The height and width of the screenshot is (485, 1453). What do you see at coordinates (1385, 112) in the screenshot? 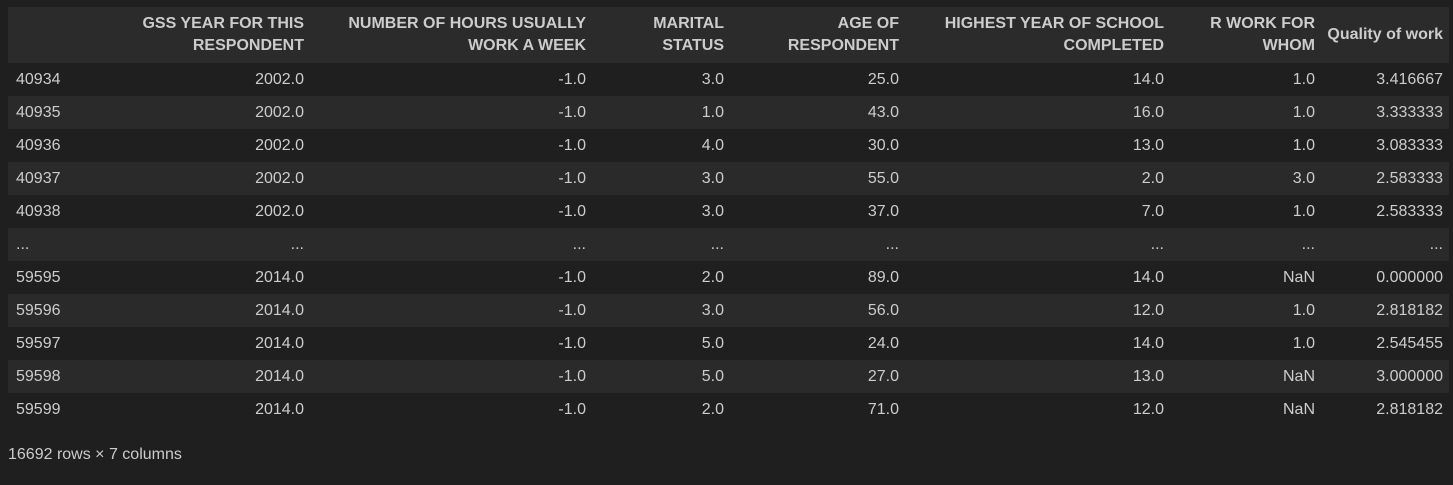
I see `table-cell: 3.333333` at bounding box center [1385, 112].